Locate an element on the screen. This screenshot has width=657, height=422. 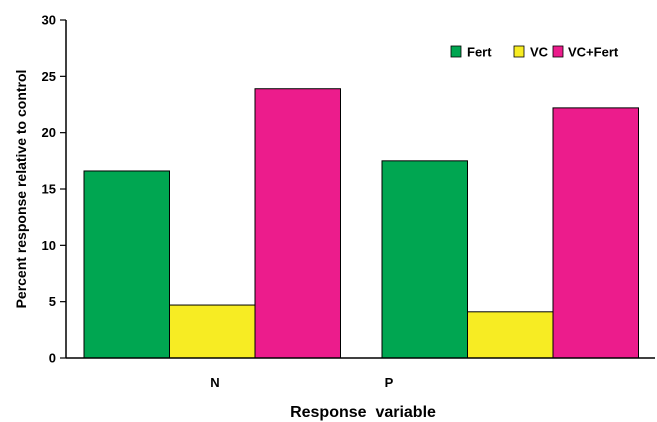
legend-swatch-vc is located at coordinates (519, 51).